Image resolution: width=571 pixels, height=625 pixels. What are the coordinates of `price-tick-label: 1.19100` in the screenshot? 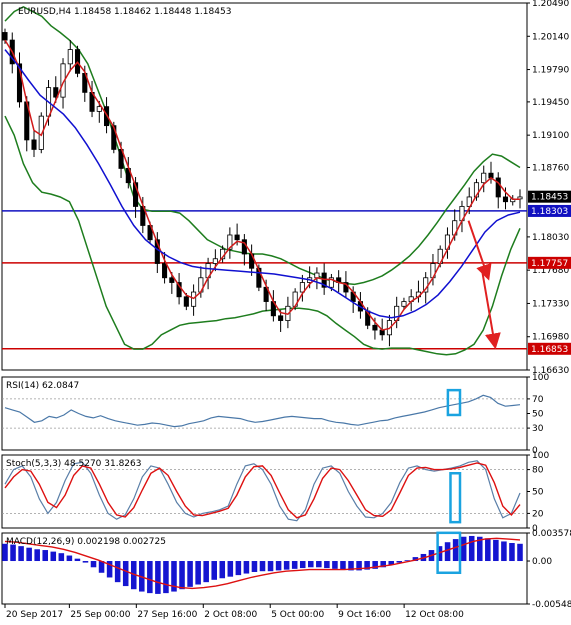 It's located at (550, 136).